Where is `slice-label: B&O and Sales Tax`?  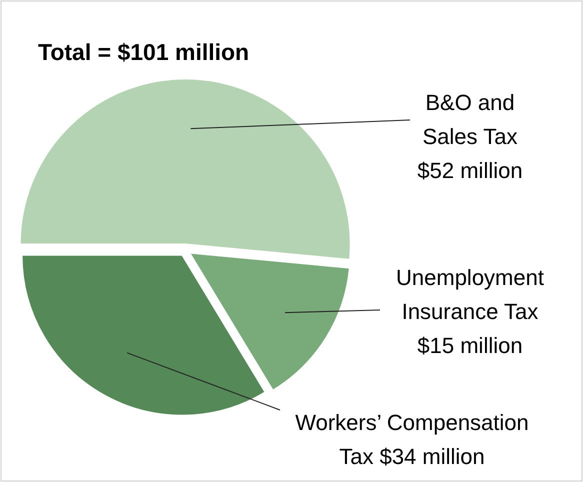 slice-label: B&O and Sales Tax is located at coordinates (470, 119).